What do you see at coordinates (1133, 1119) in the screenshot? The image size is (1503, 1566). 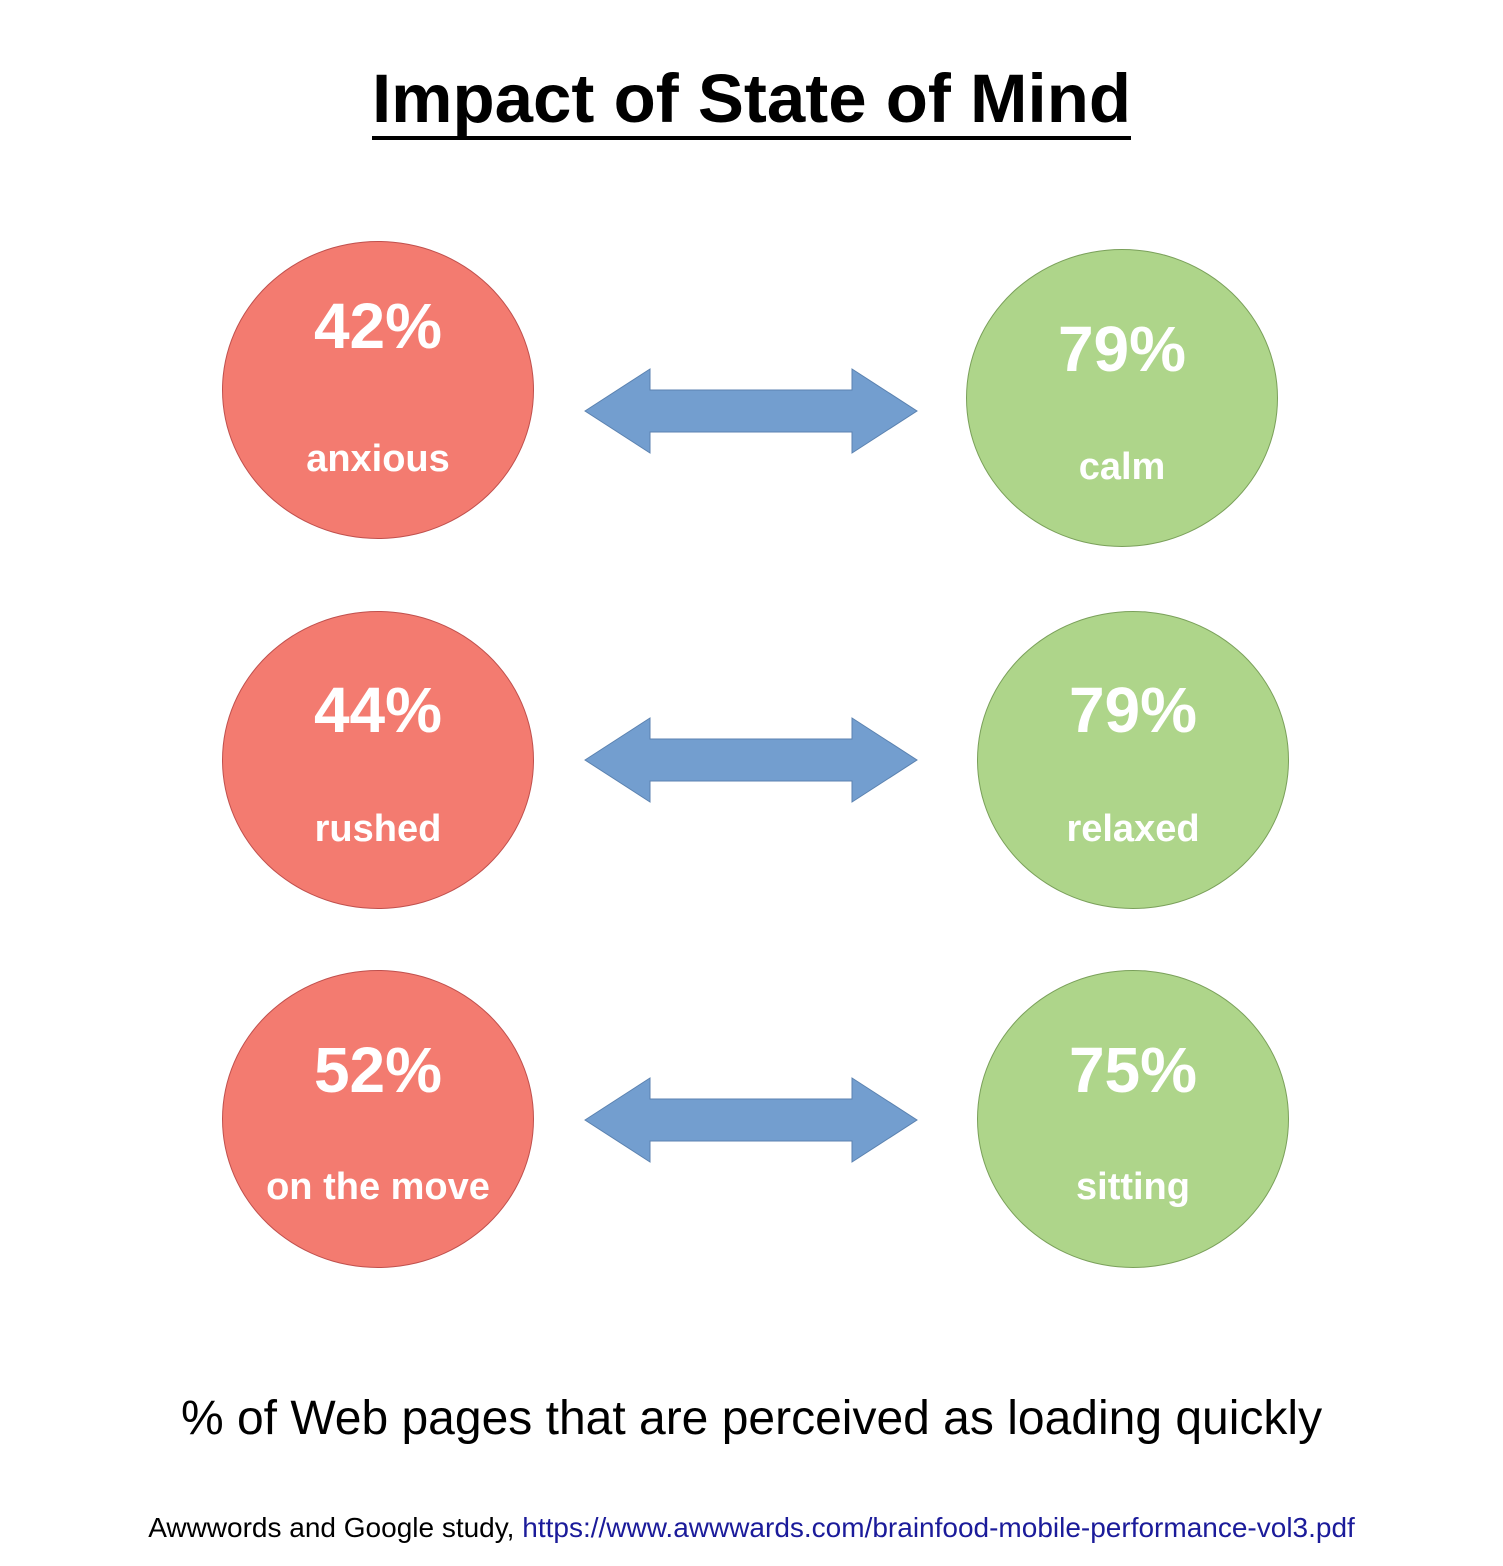 I see `sitting-circle: 75% sitting` at bounding box center [1133, 1119].